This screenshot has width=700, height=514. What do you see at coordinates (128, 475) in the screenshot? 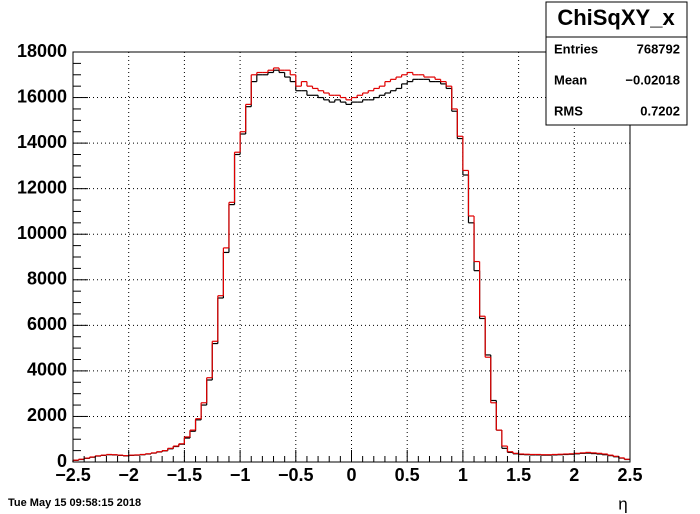
I see `x-tick-label: −2` at bounding box center [128, 475].